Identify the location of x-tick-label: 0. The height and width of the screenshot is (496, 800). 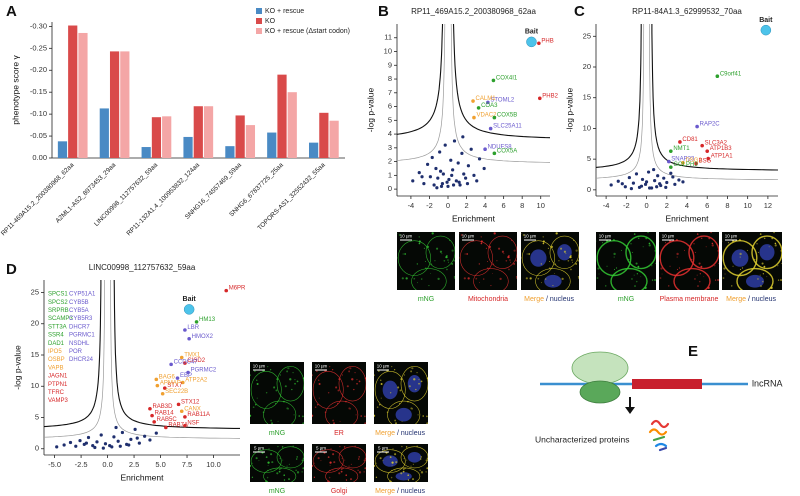
(448, 205).